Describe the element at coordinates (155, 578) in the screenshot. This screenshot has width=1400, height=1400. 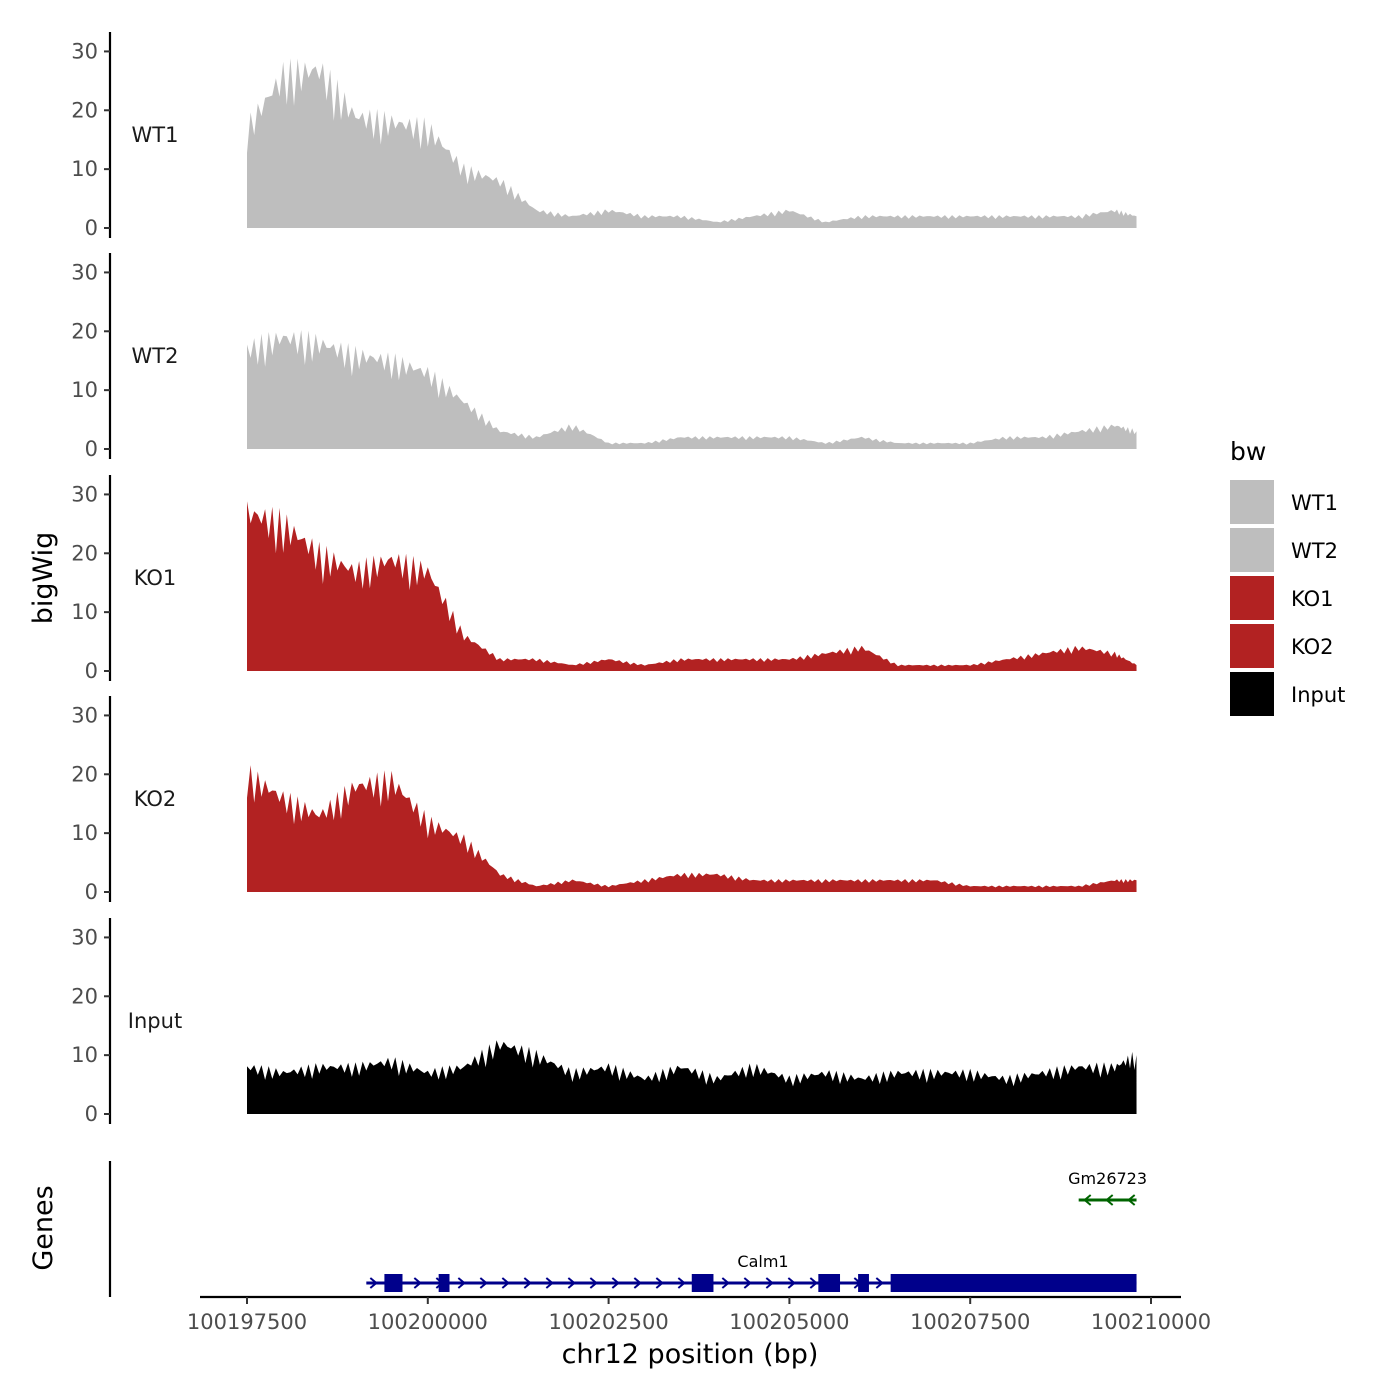
I see `track-label: KO1` at that location.